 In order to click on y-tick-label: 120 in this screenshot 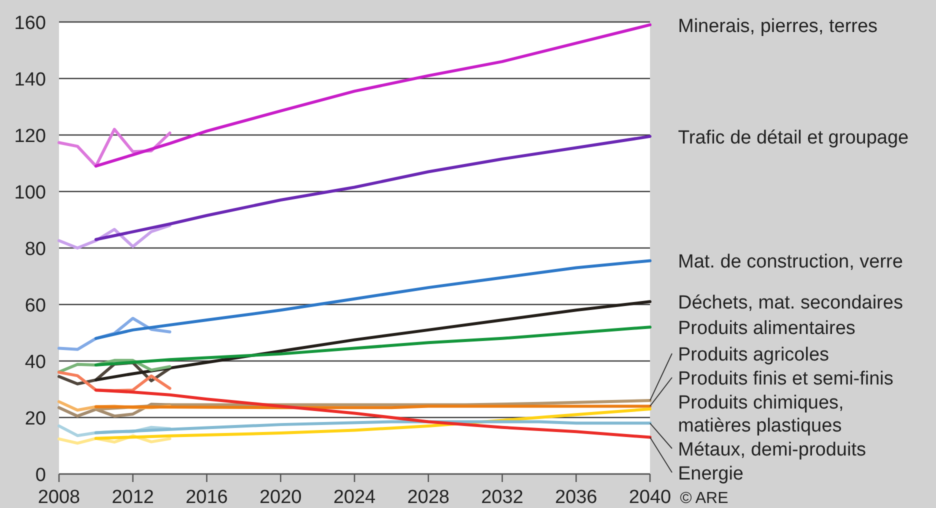, I will do `click(30, 136)`.